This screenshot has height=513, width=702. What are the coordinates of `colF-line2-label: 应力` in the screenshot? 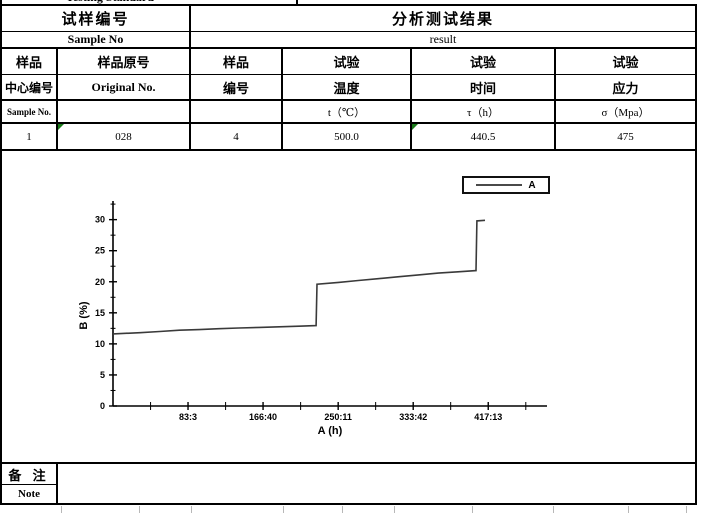 It's located at (625, 88).